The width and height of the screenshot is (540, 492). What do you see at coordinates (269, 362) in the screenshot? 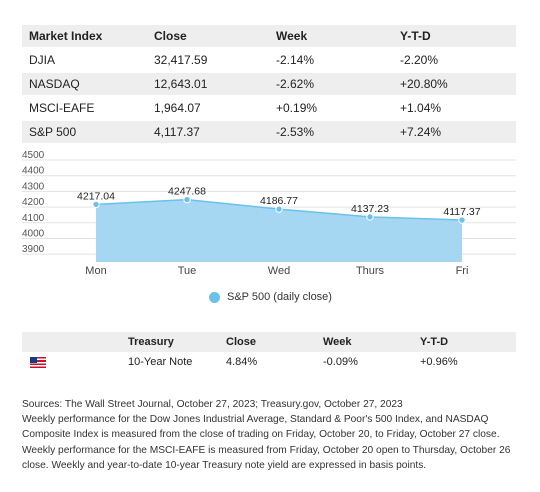
I see `table-row: 10-Year Note 4.84% -0.09% +0.96%` at bounding box center [269, 362].